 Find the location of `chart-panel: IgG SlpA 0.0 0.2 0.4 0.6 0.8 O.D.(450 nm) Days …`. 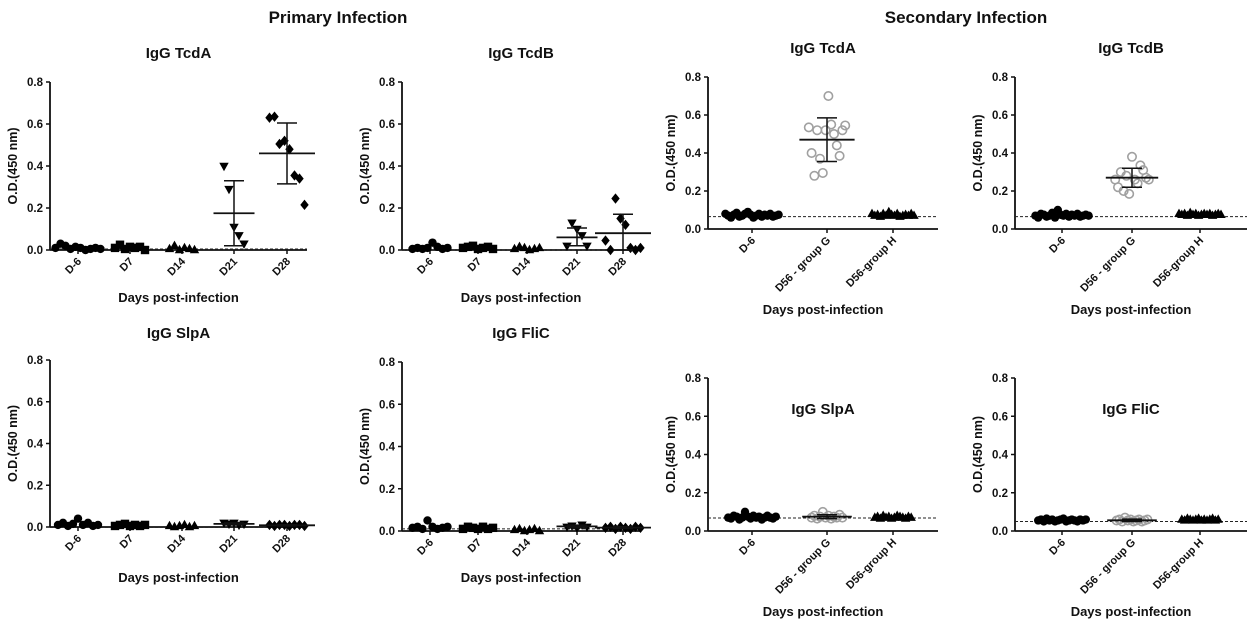

chart-panel: IgG SlpA 0.0 0.2 0.4 0.6 0.8 O.D.(450 nm) Days … is located at coordinates (801, 496).